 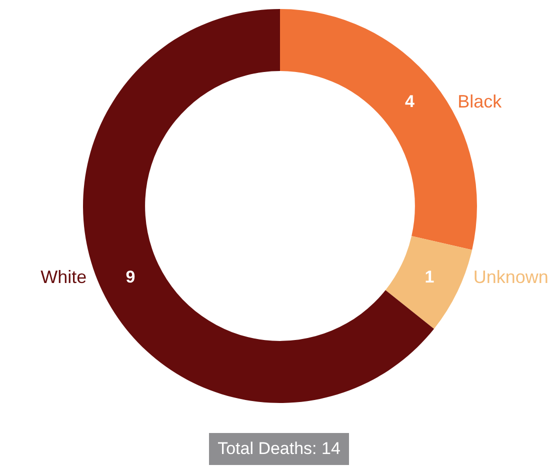 What do you see at coordinates (131, 277) in the screenshot?
I see `data-label: 9` at bounding box center [131, 277].